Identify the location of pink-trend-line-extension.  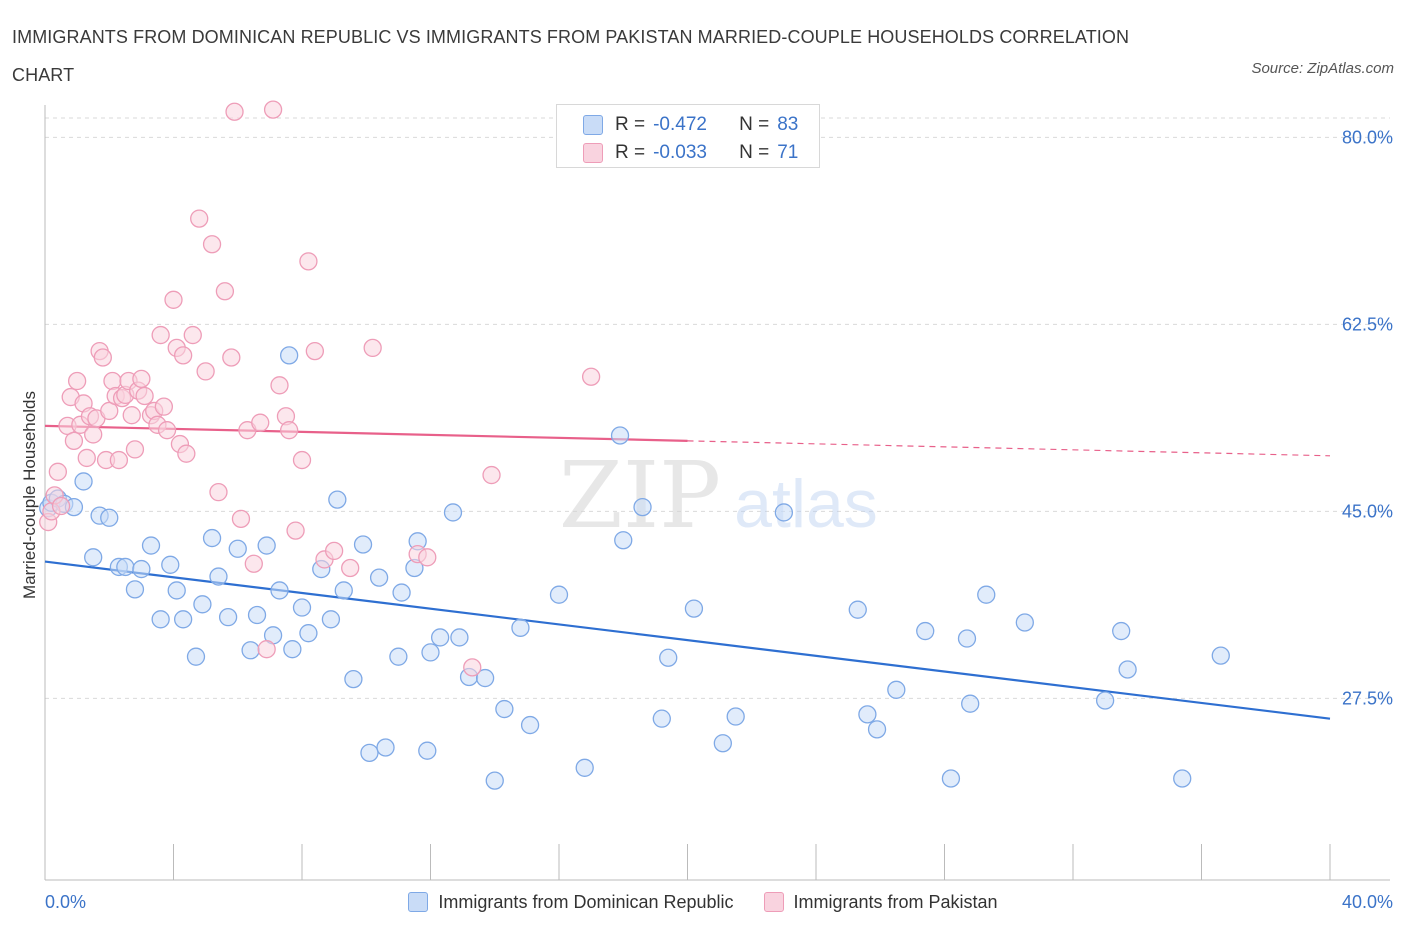
(1009, 448).